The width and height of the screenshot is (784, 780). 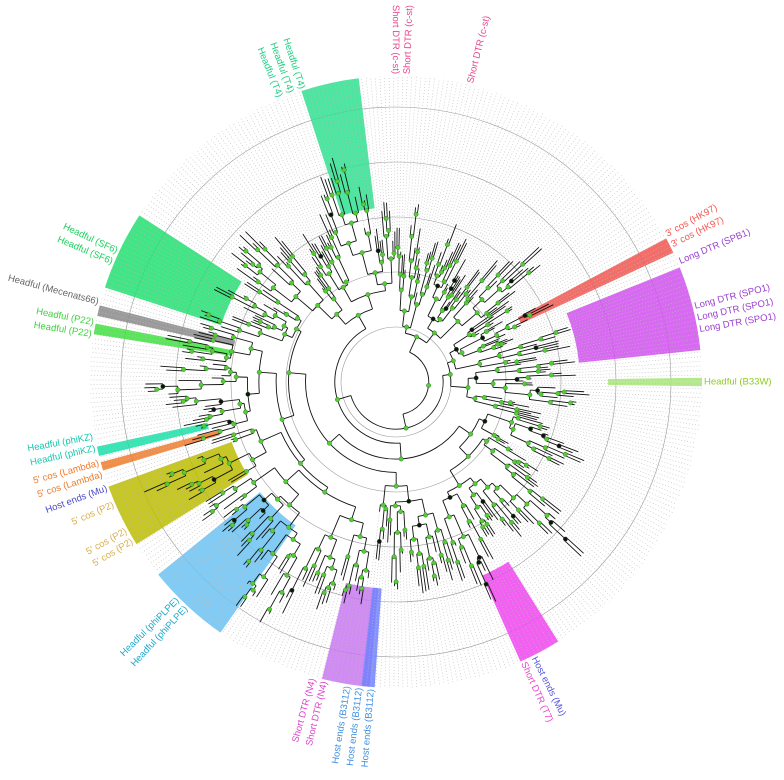 I want to click on scale-ring, so click(x=396, y=382).